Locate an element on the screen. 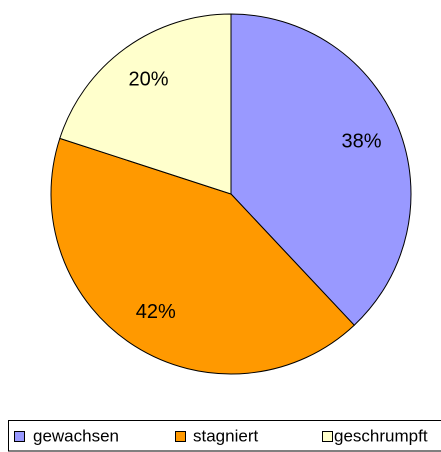 Image resolution: width=441 pixels, height=452 pixels. legend-label: stagniert is located at coordinates (225, 435).